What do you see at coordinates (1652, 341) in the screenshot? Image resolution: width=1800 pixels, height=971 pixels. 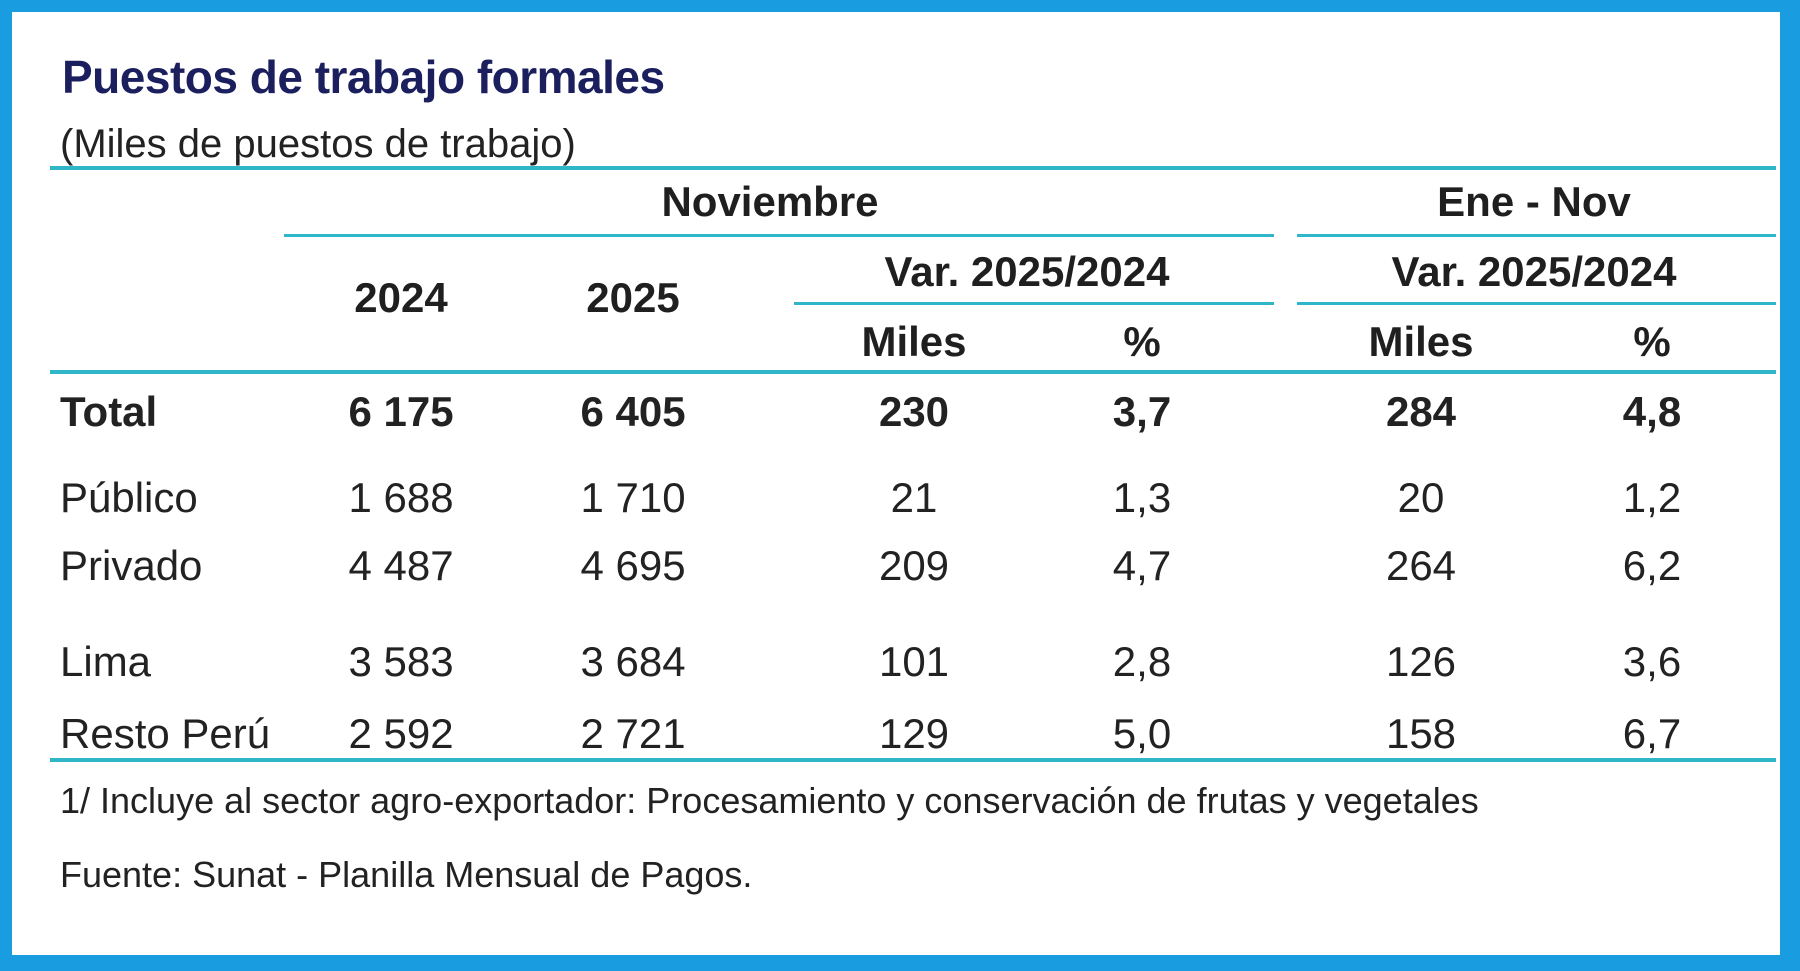 I see `header-pct-ene-nov: %` at bounding box center [1652, 341].